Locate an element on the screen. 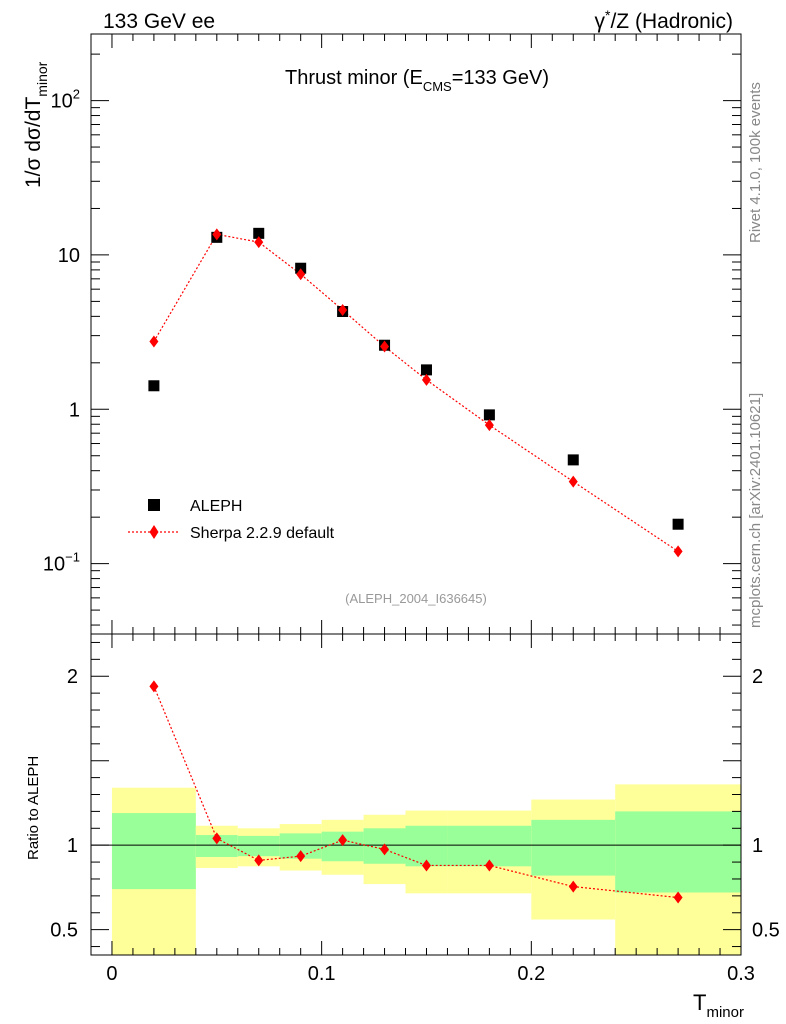  main-y-tick-labels: 10² 10 1 10⁻¹ is located at coordinates (61, 331).